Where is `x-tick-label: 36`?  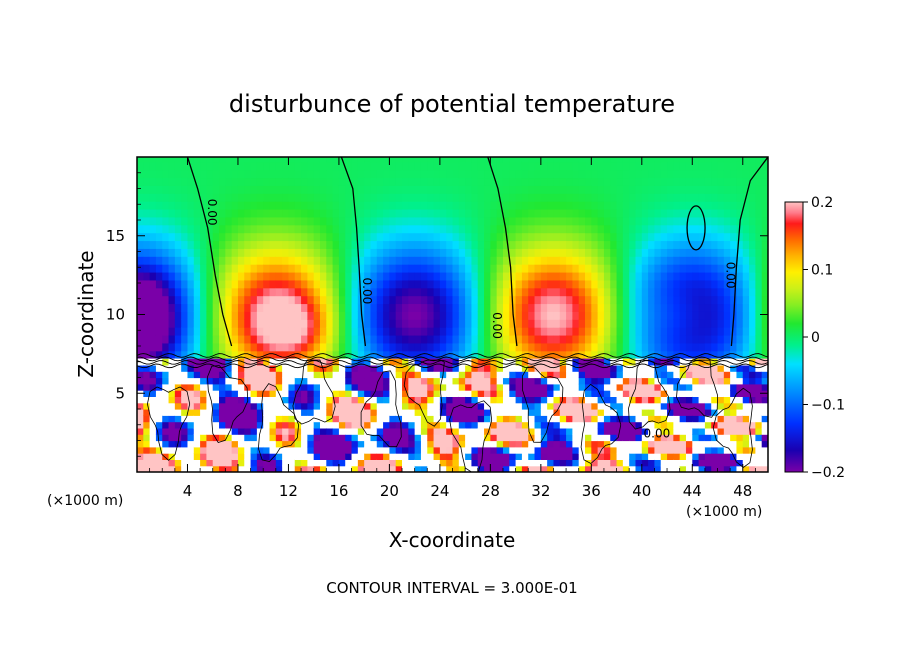 x-tick-label: 36 is located at coordinates (591, 491).